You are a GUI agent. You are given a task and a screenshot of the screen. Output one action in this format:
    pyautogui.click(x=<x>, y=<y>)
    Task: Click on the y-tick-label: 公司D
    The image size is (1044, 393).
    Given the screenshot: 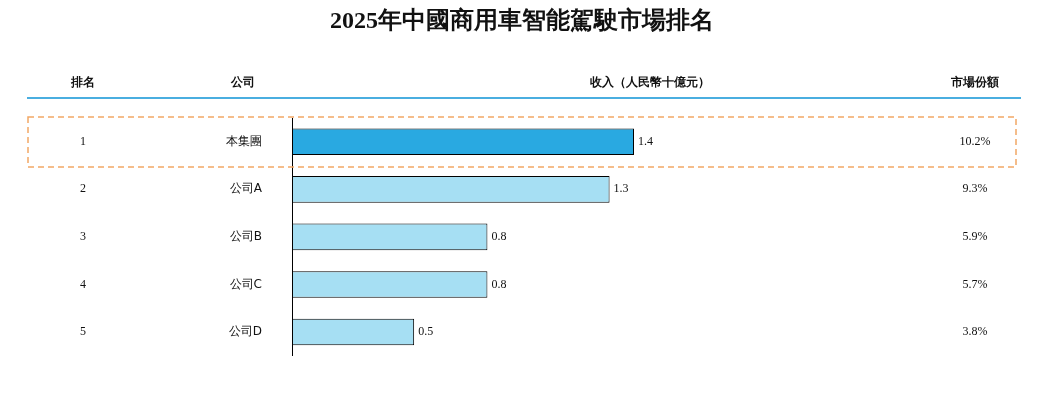 What is the action you would take?
    pyautogui.click(x=245, y=331)
    